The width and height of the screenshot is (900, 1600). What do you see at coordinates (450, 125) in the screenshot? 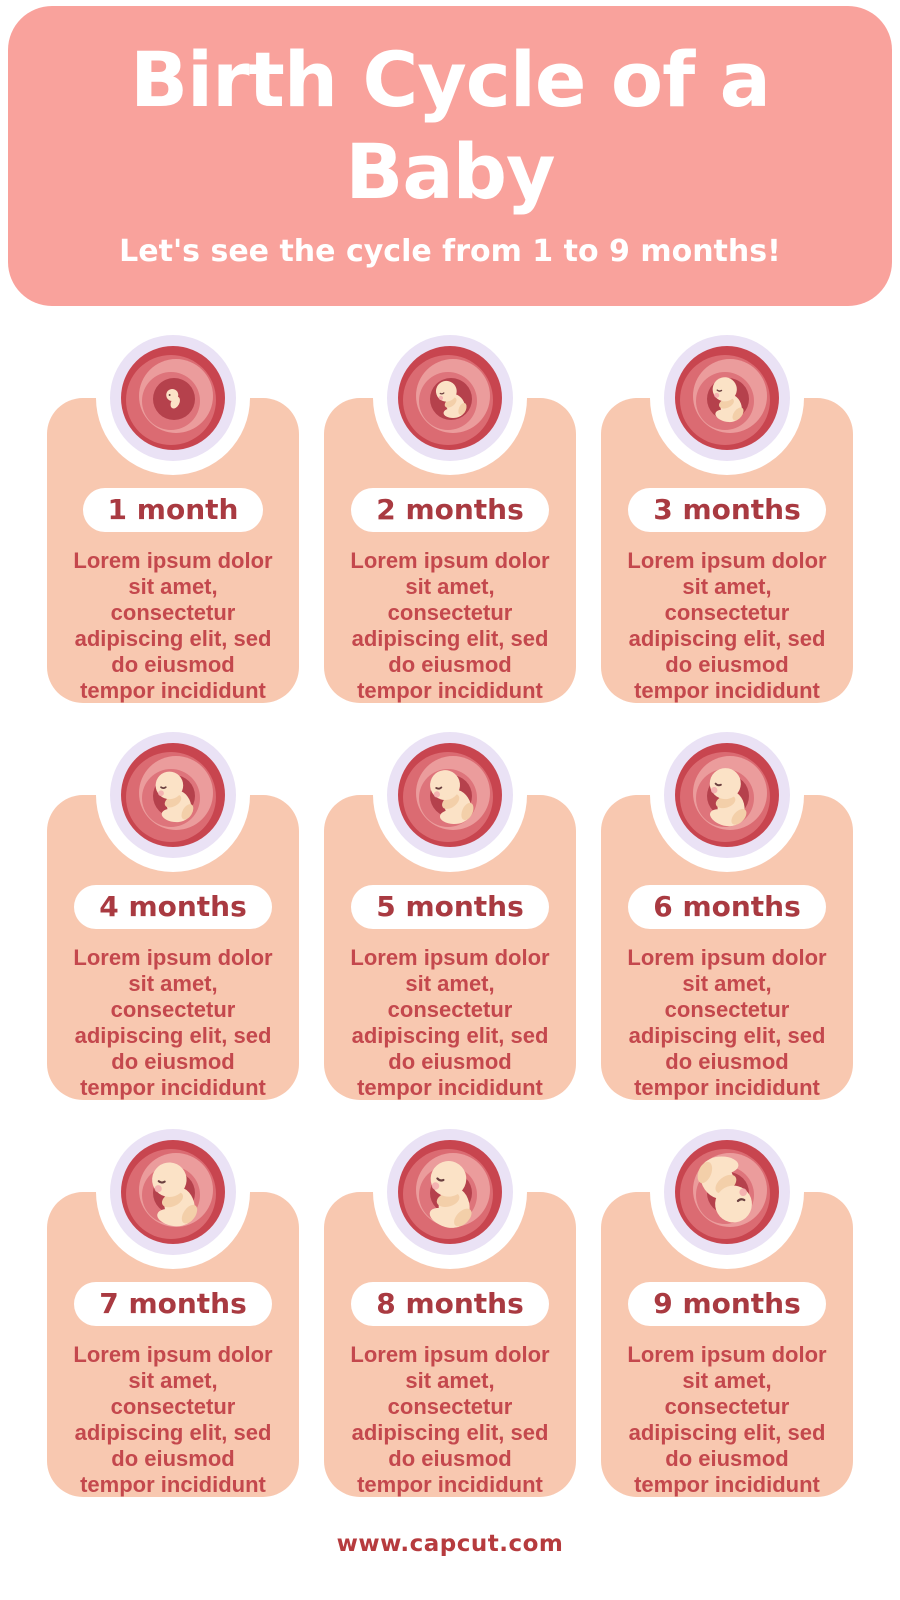
I see `page-title: Birth Cycle of a Baby` at bounding box center [450, 125].